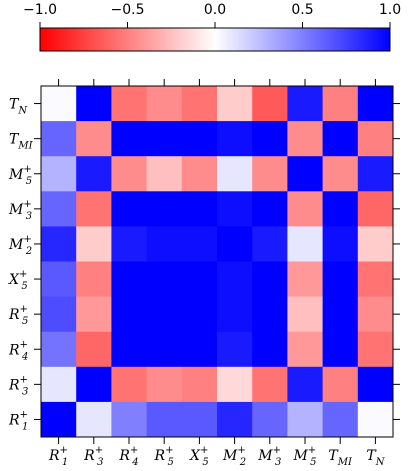 The width and height of the screenshot is (411, 471). I want to click on colorbar-tick-label: 0.5, so click(302, 10).